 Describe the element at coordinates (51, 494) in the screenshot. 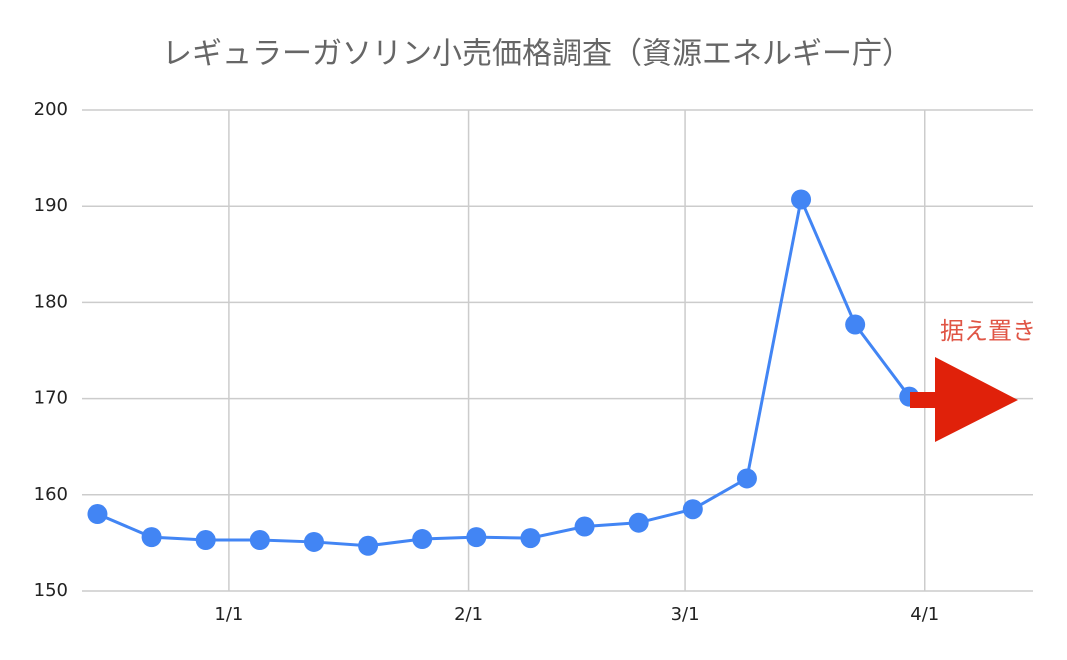

I see `y-tick-label: 160` at that location.